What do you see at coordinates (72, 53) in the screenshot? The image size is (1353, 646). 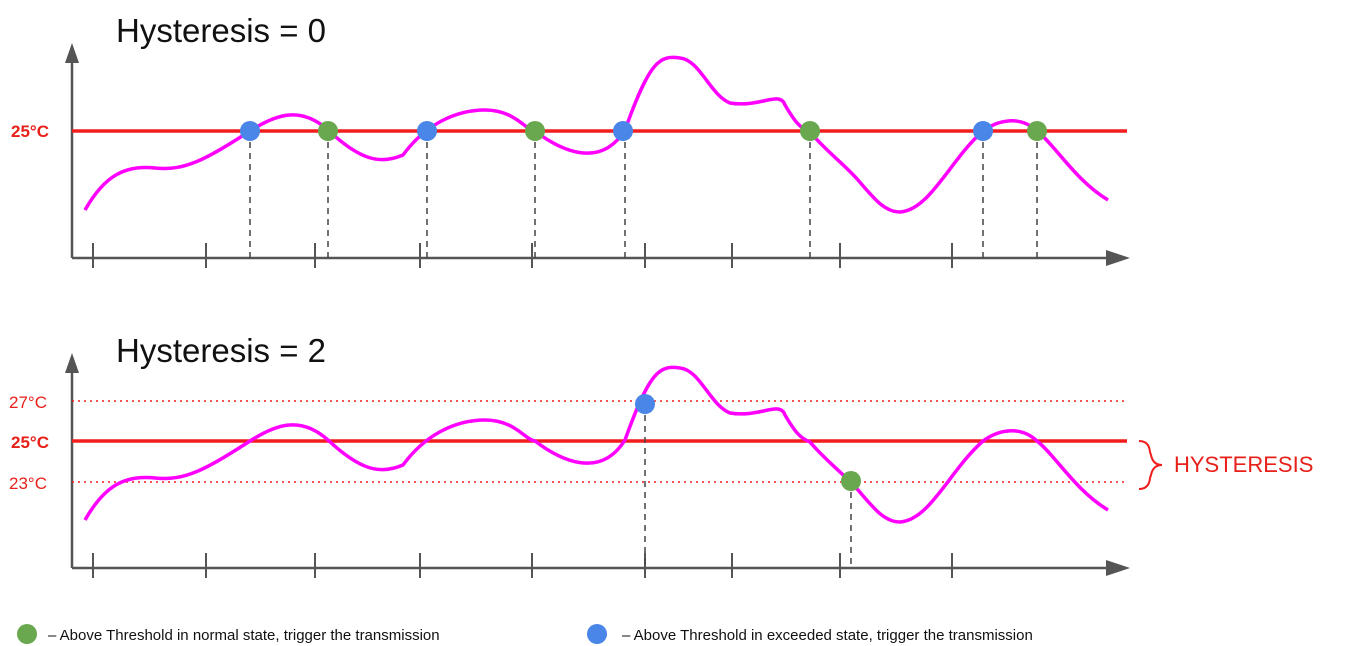 I see `top-y-axis-arrow` at bounding box center [72, 53].